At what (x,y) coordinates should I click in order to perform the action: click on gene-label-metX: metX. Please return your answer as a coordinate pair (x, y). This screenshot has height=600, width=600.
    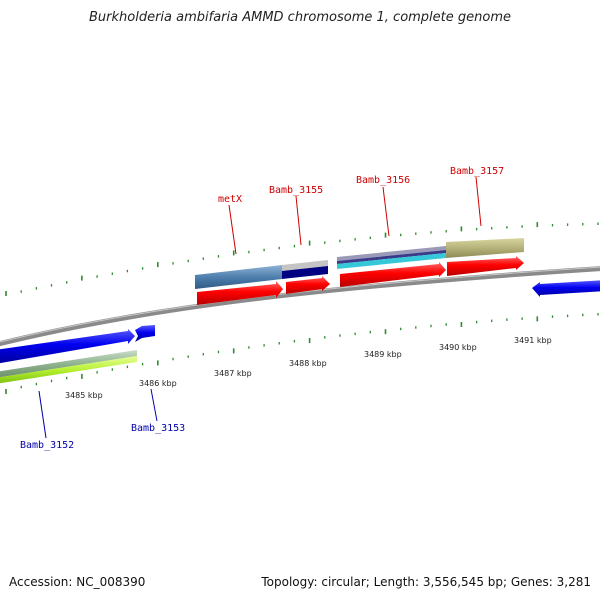
    Looking at the image, I should click on (230, 199).